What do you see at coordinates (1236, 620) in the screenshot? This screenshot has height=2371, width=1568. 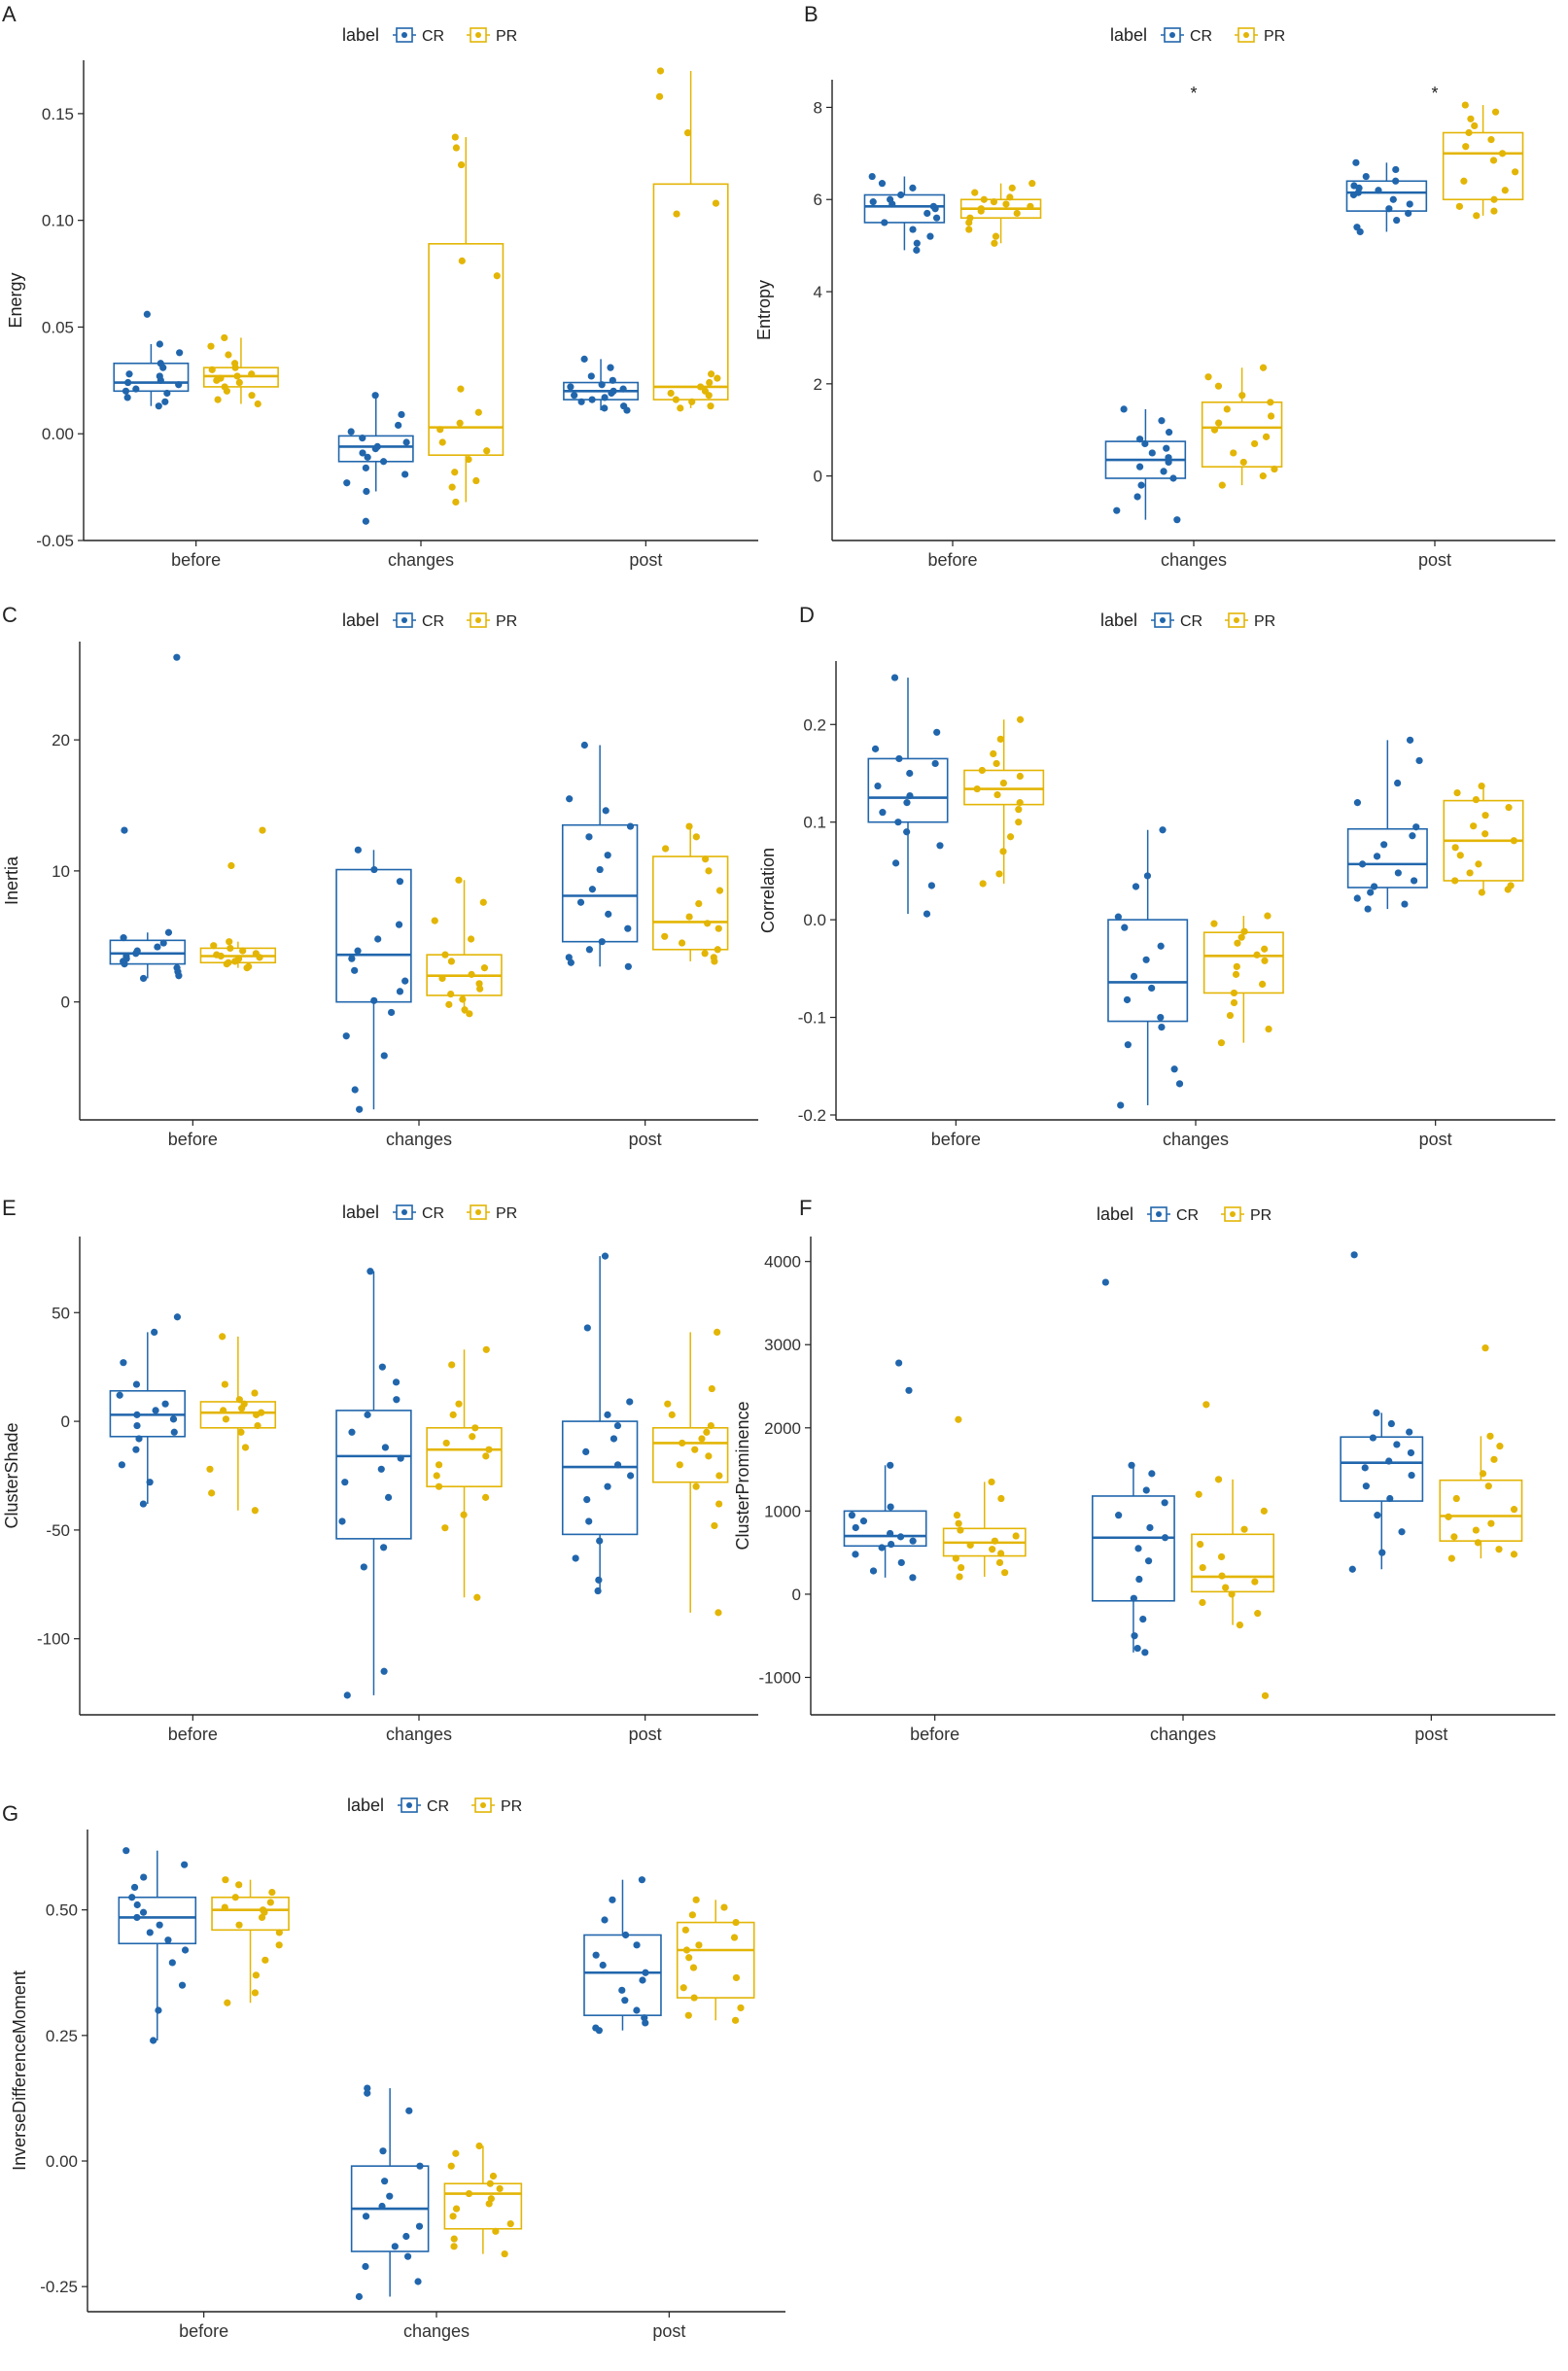 I see `legend-key-pr` at bounding box center [1236, 620].